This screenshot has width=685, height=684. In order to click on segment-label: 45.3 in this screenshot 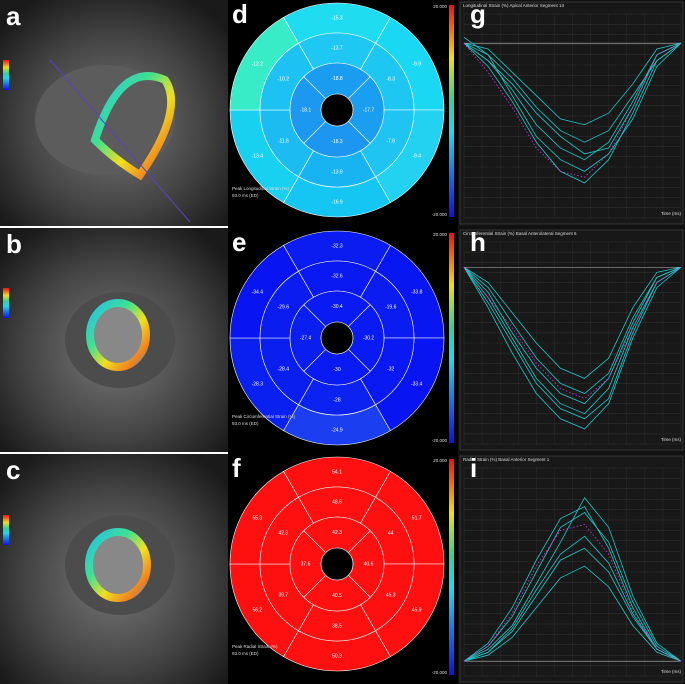, I will do `click(391, 595)`.